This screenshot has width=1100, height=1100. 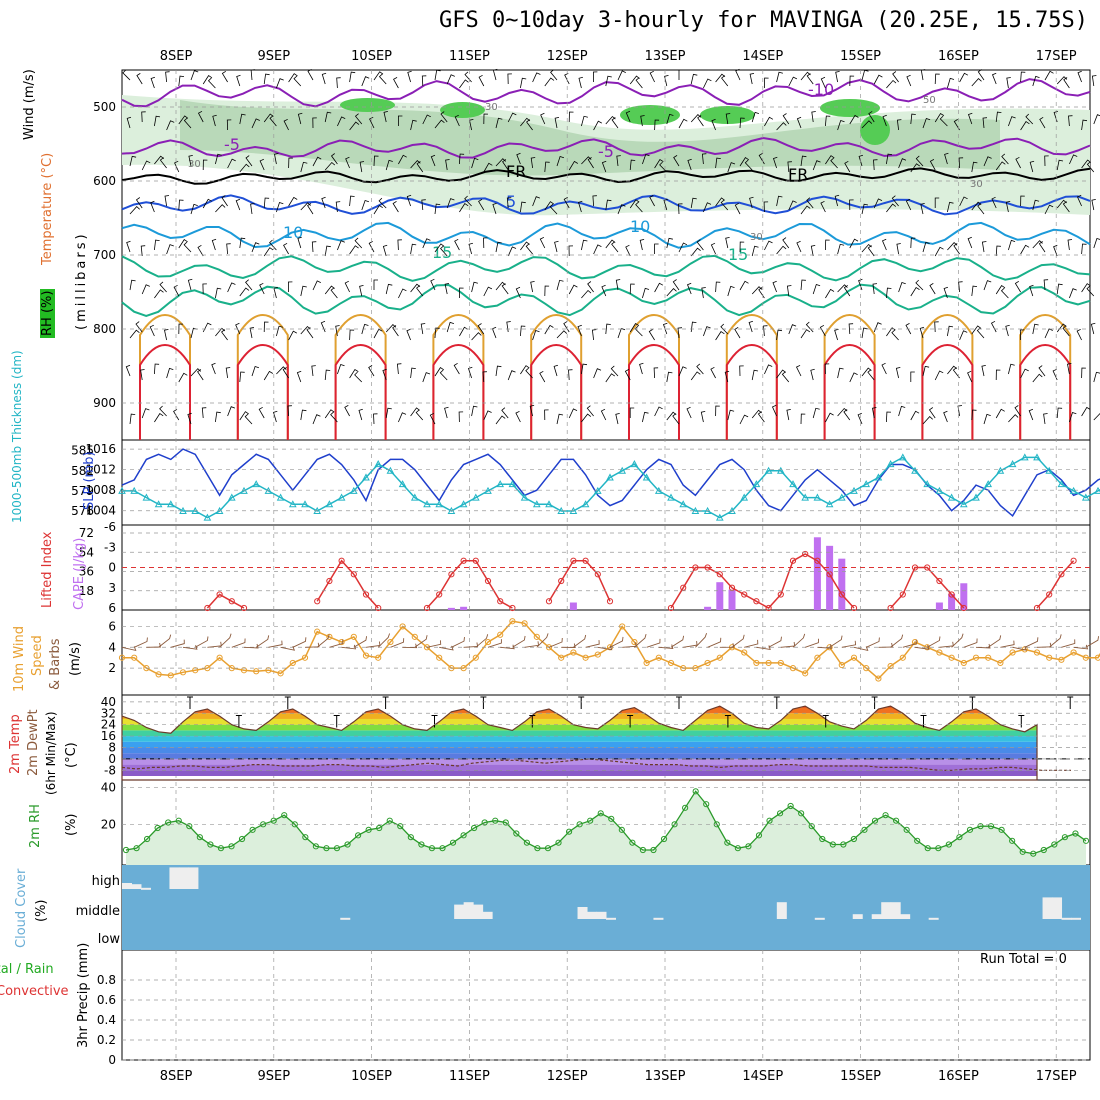 What do you see at coordinates (469, 56) in the screenshot?
I see `date-top-11SEP: 11SEP` at bounding box center [469, 56].